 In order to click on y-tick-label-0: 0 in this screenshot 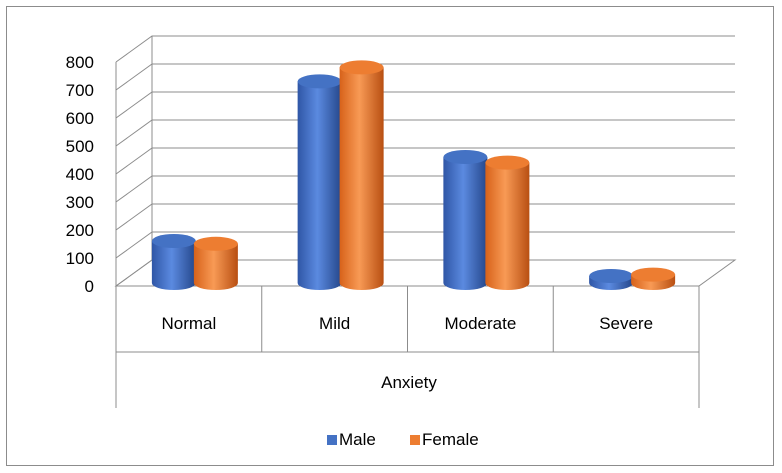, I will do `click(89, 286)`.